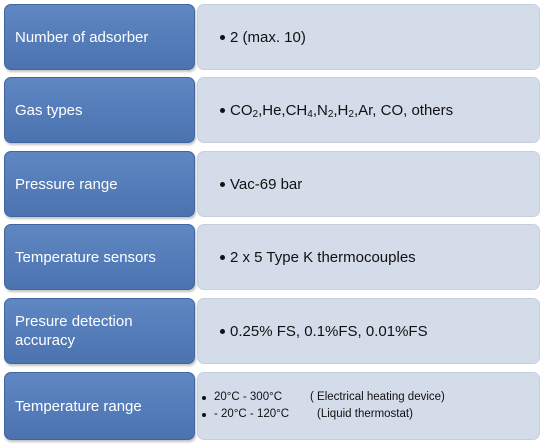  I want to click on row-value-gas-types: CO2,He,CH4,N2,H2,Ar, CO, others, so click(368, 110).